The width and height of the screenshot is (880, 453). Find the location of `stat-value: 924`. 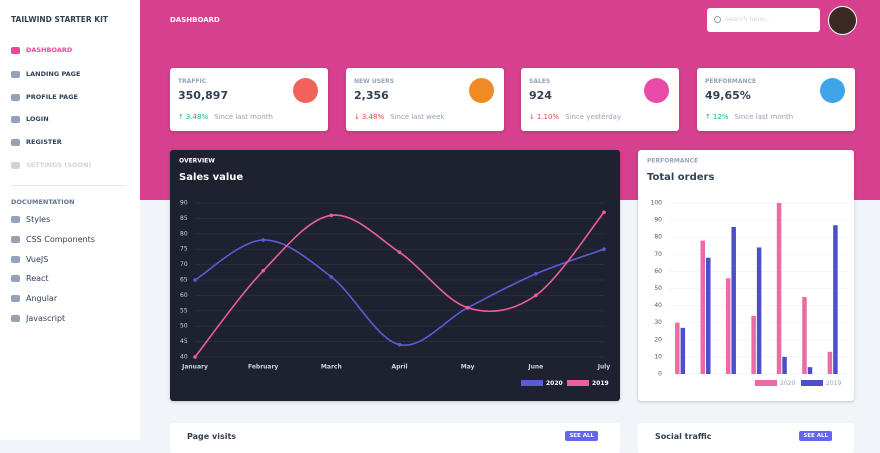

stat-value: 924 is located at coordinates (540, 95).